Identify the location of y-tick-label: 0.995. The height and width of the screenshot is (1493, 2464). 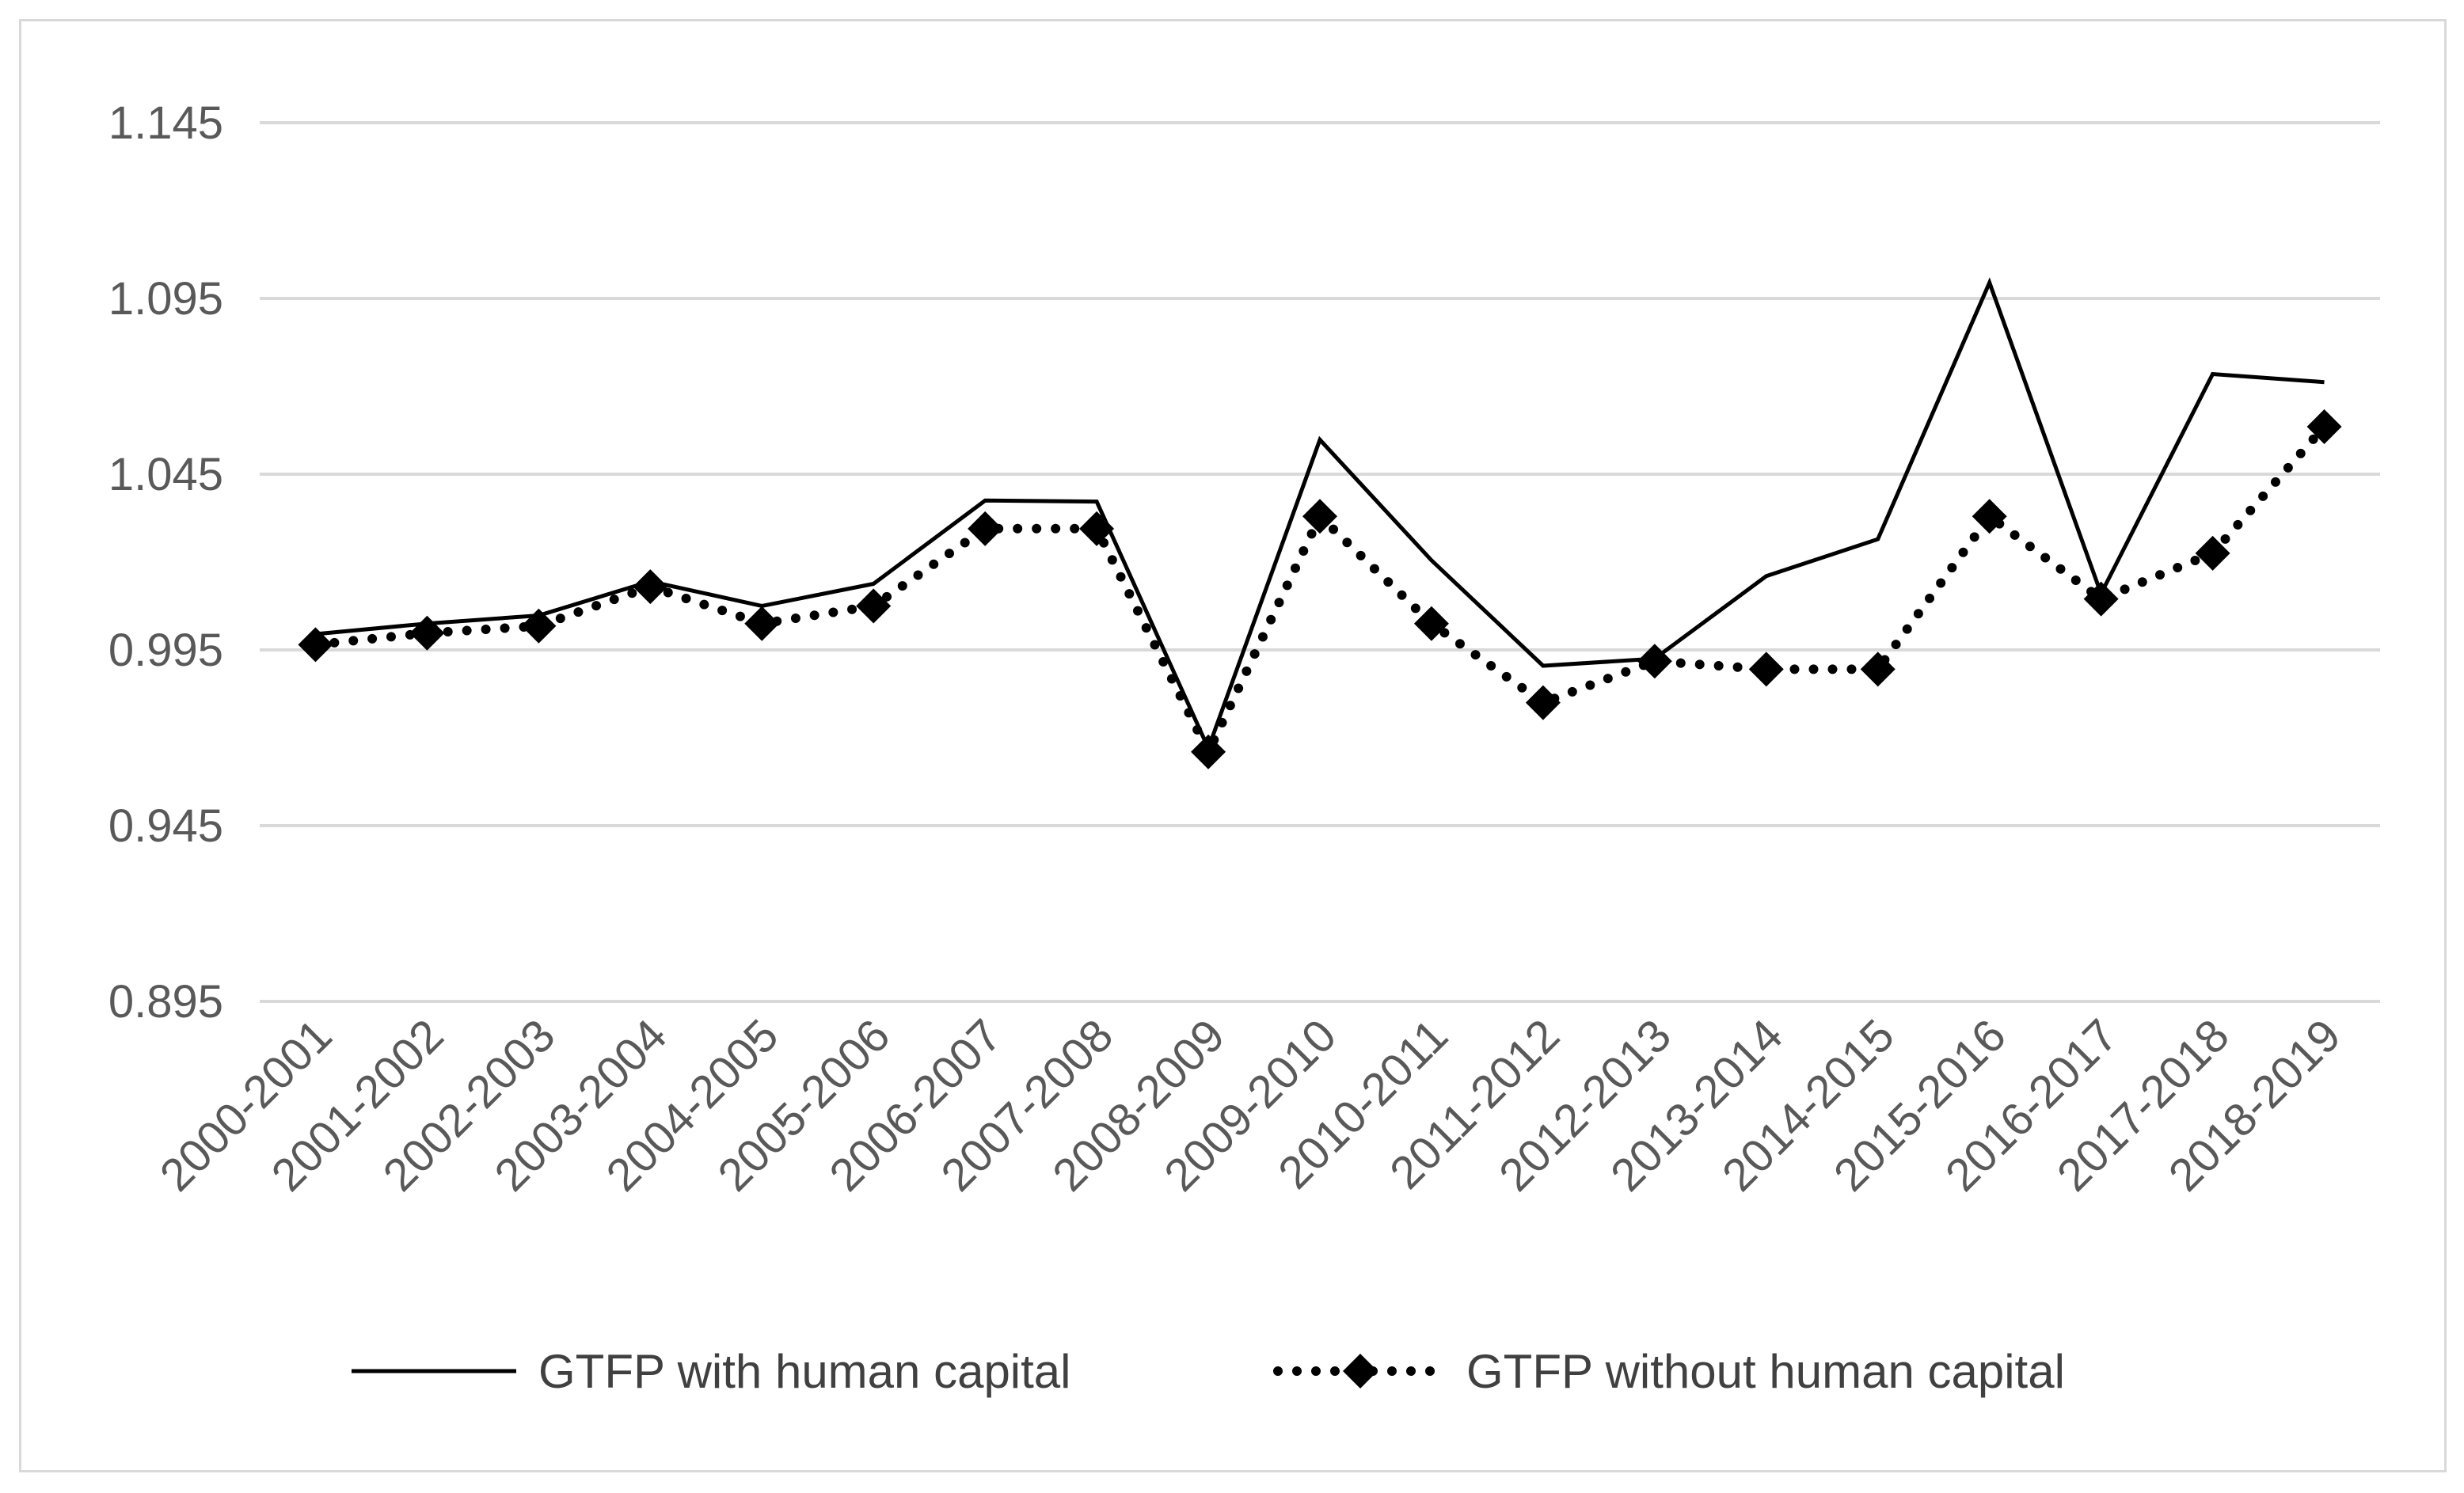
(165, 650).